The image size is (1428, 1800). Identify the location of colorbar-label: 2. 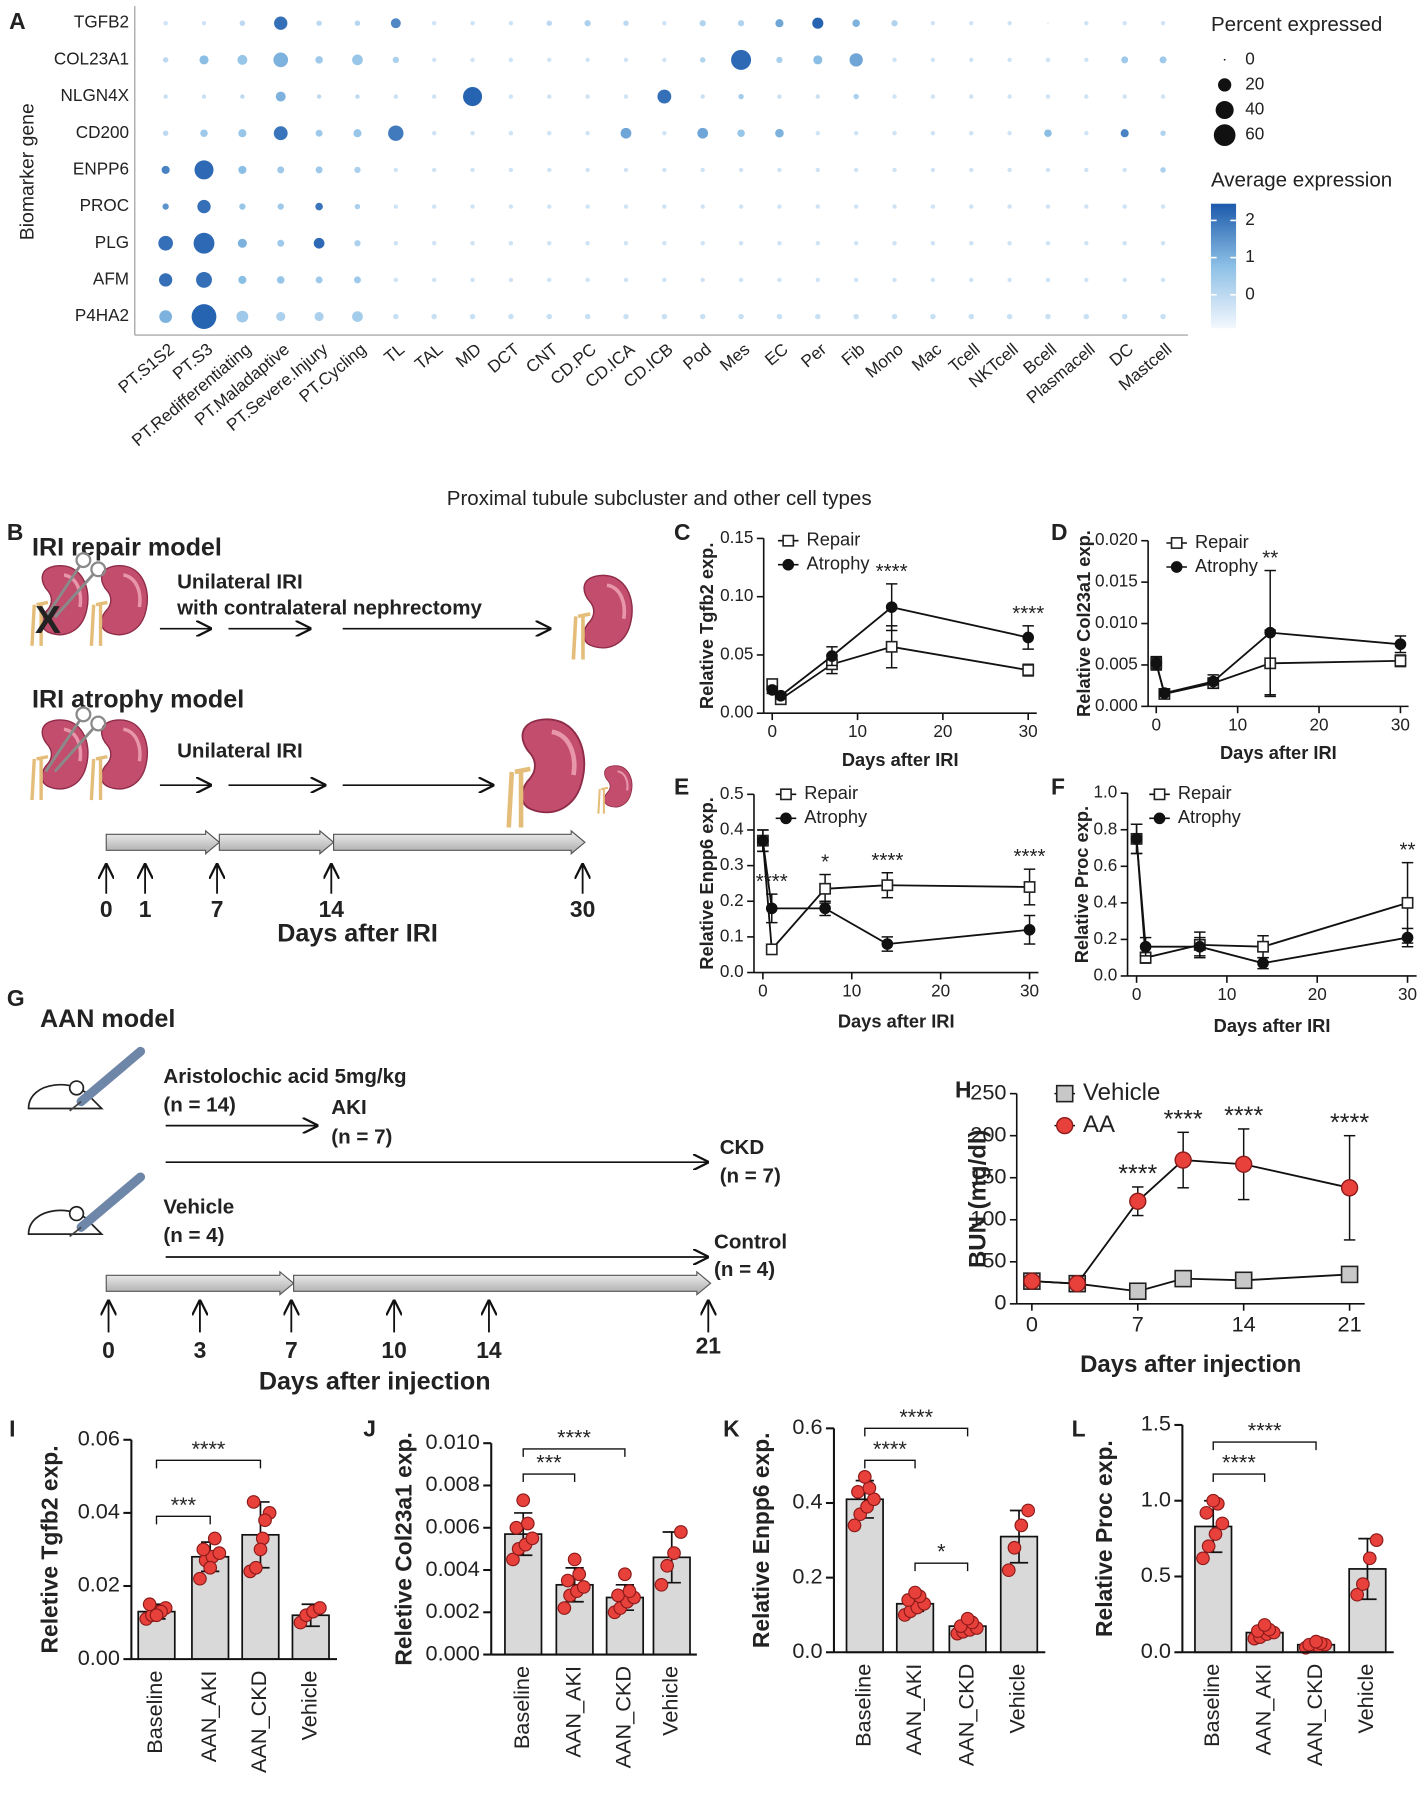
(1250, 219).